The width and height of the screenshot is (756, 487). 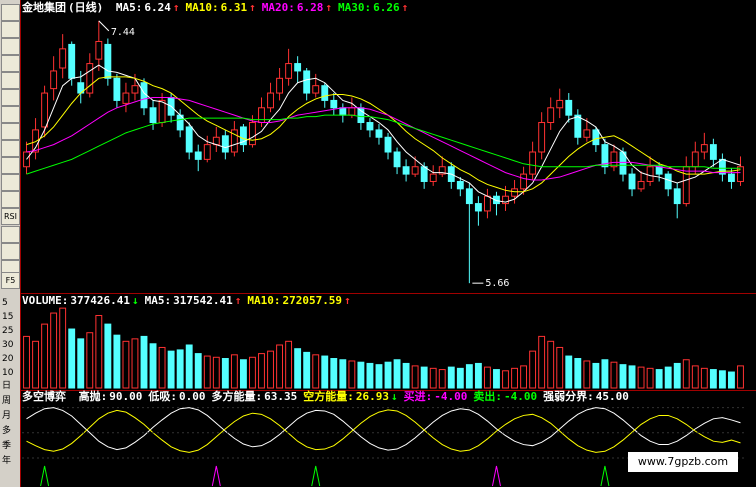 What do you see at coordinates (7, 446) in the screenshot?
I see `period-button: 季` at bounding box center [7, 446].